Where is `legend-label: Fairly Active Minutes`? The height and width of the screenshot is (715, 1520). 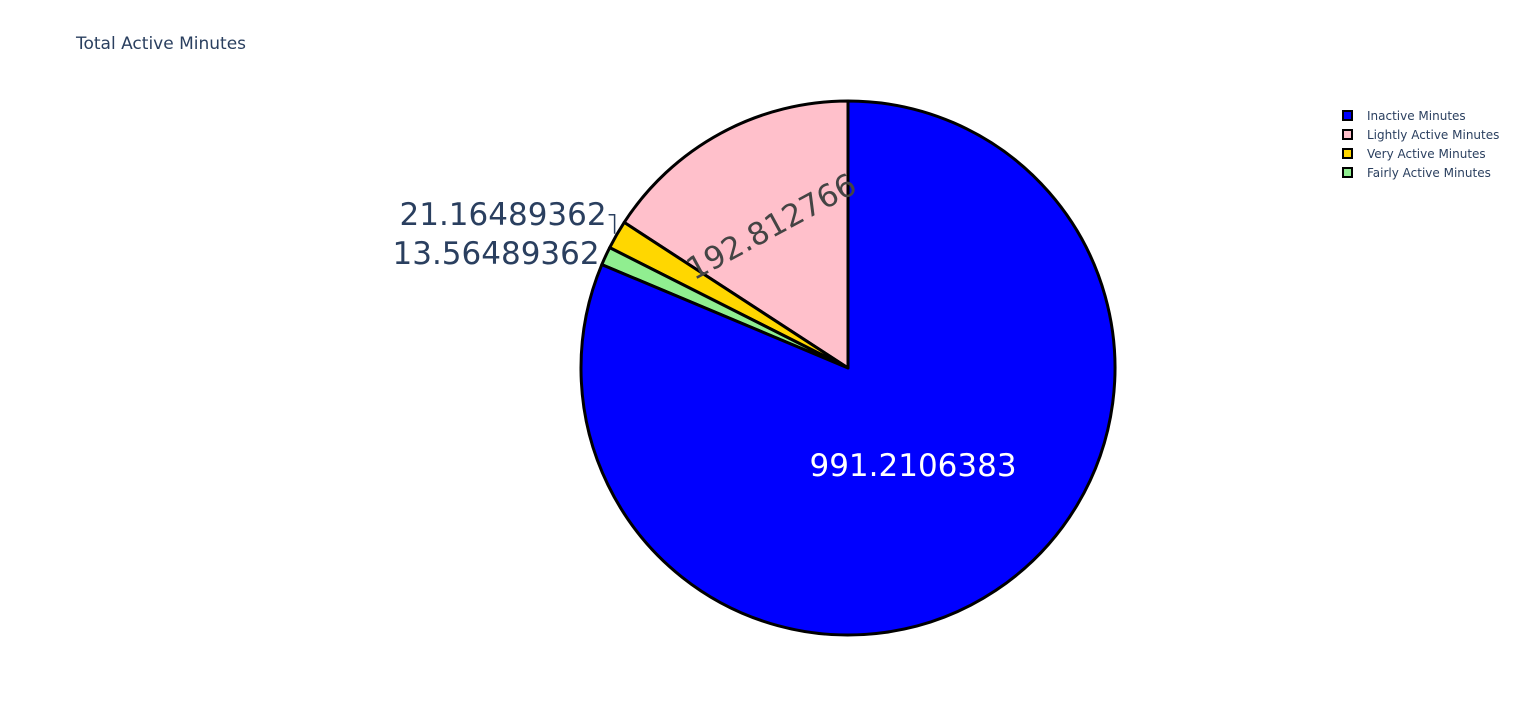
legend-label: Fairly Active Minutes is located at coordinates (1429, 172).